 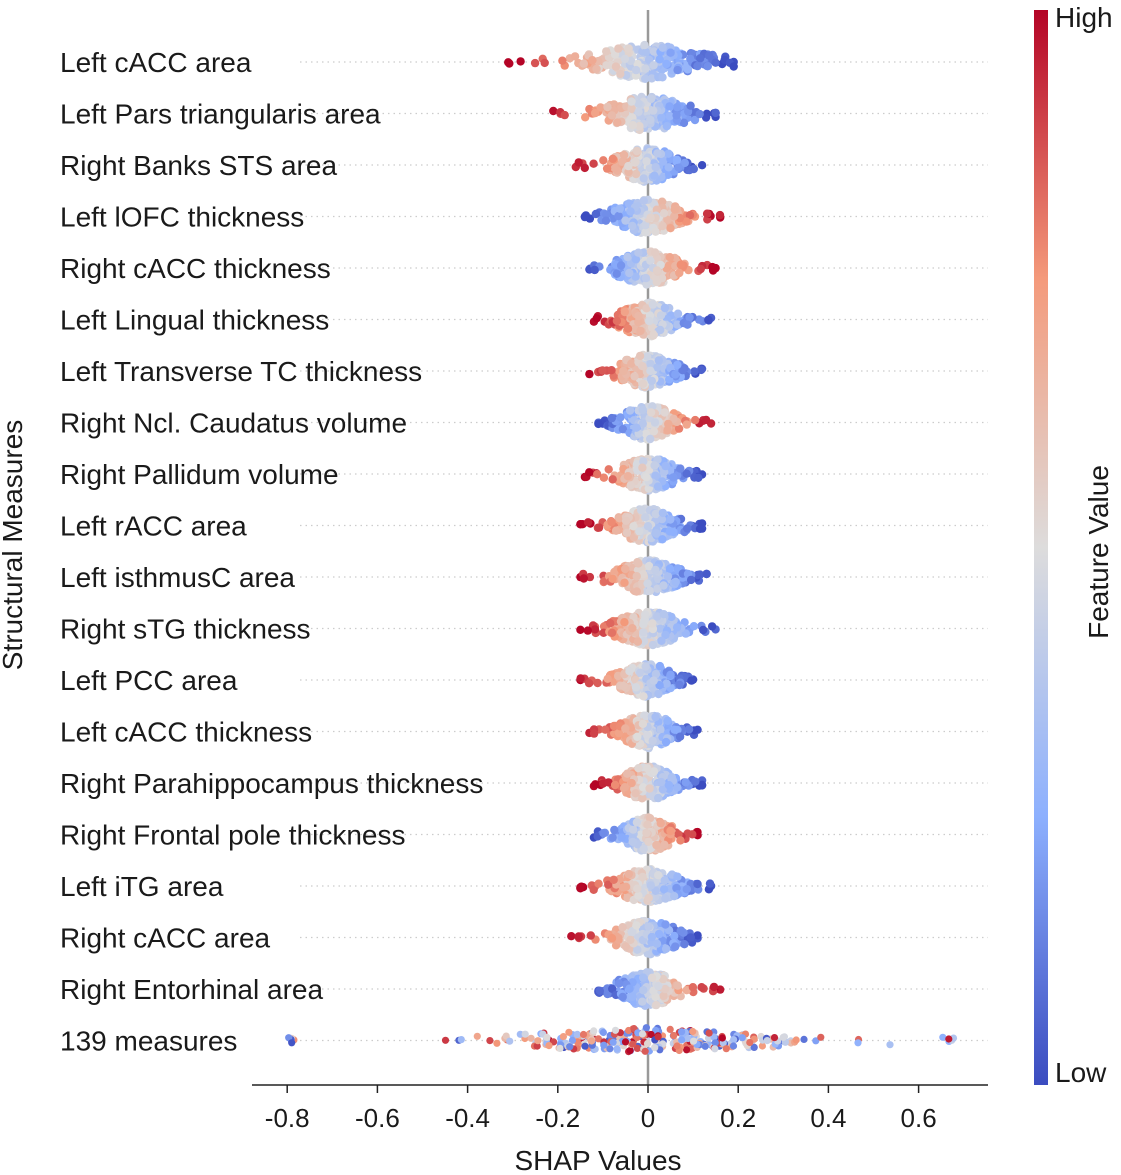 What do you see at coordinates (643, 732) in the screenshot?
I see `feature-points-left-cacc-thickness` at bounding box center [643, 732].